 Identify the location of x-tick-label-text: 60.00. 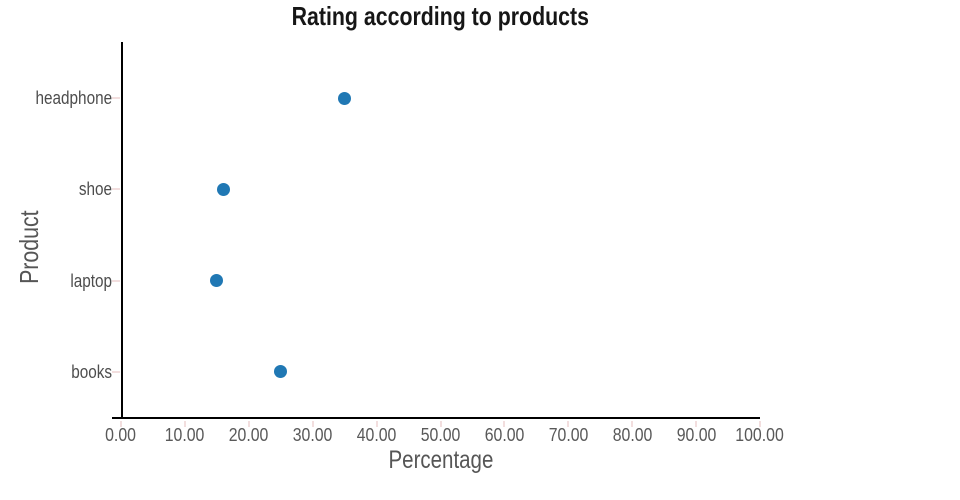
(504, 435).